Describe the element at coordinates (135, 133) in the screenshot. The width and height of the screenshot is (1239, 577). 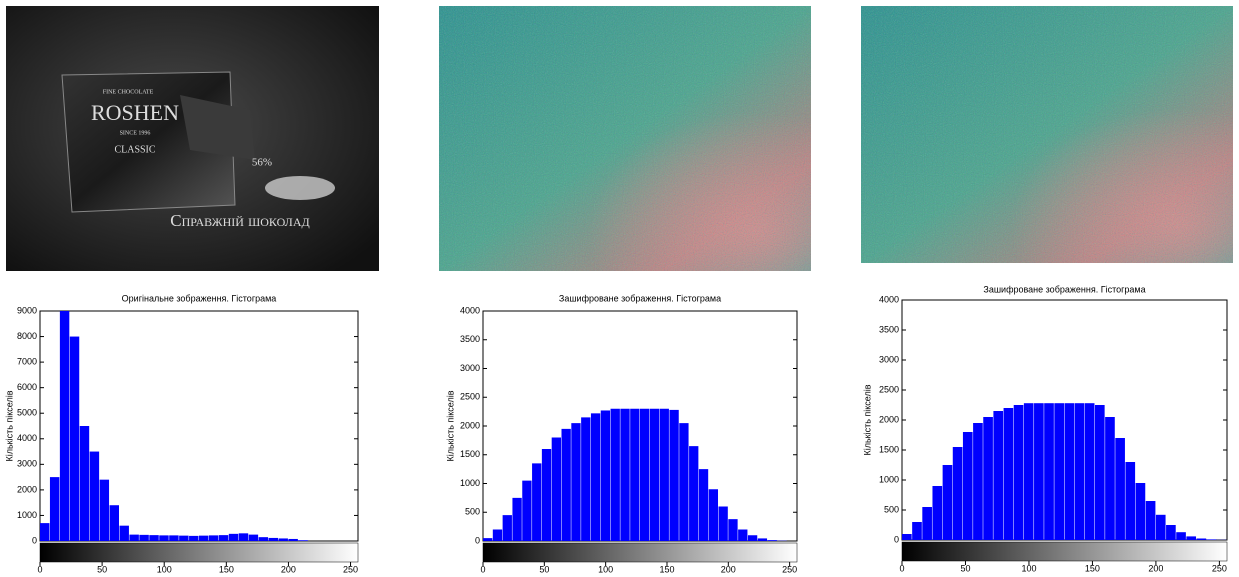
I see `photo-text: SINCE 1996` at that location.